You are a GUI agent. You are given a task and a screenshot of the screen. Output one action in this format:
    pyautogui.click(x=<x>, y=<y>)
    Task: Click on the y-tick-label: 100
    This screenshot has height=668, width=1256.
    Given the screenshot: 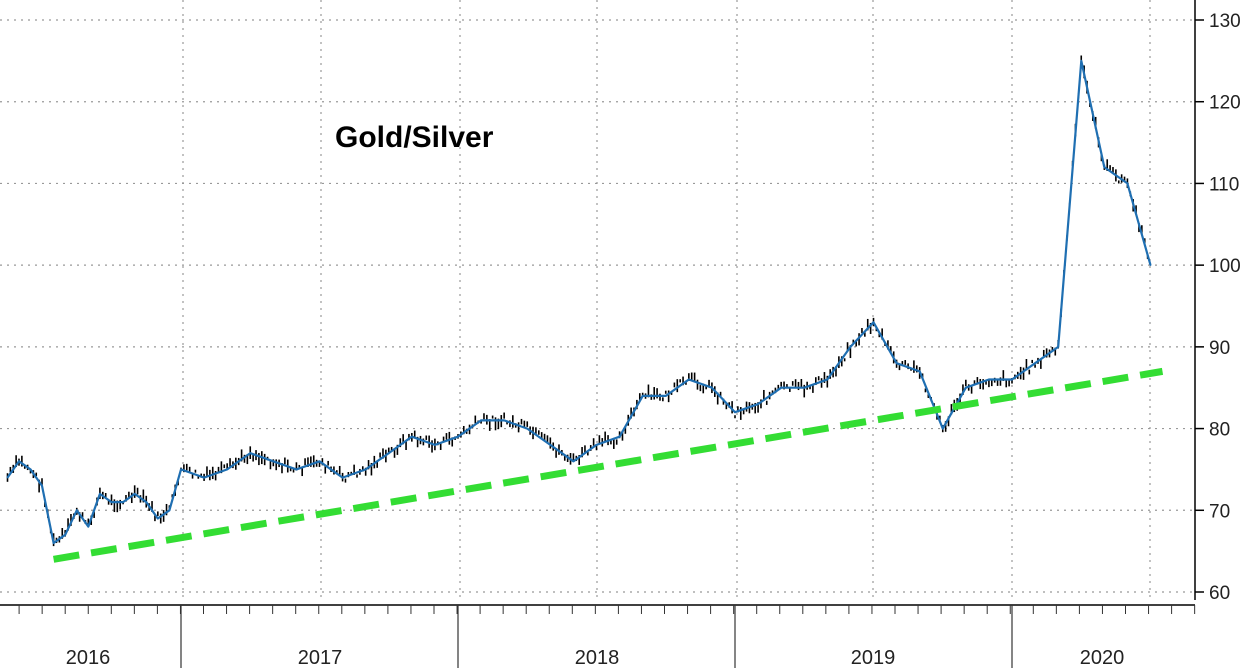 What is the action you would take?
    pyautogui.click(x=1225, y=266)
    